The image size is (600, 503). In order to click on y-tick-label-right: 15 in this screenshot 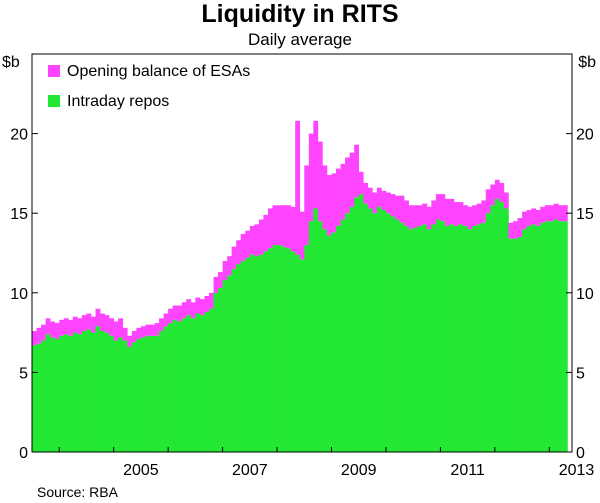, I will do `click(585, 214)`.